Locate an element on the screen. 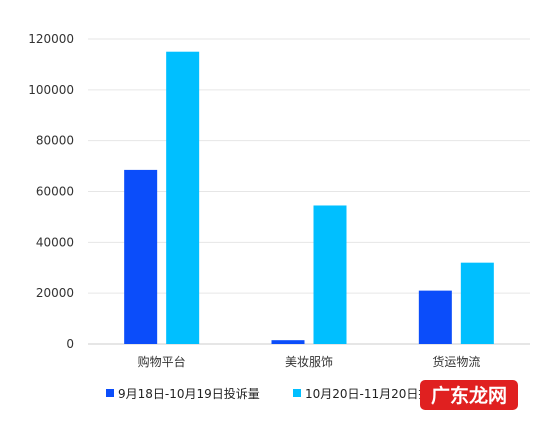 The height and width of the screenshot is (426, 550). y-tick-label: 120000 is located at coordinates (51, 39).